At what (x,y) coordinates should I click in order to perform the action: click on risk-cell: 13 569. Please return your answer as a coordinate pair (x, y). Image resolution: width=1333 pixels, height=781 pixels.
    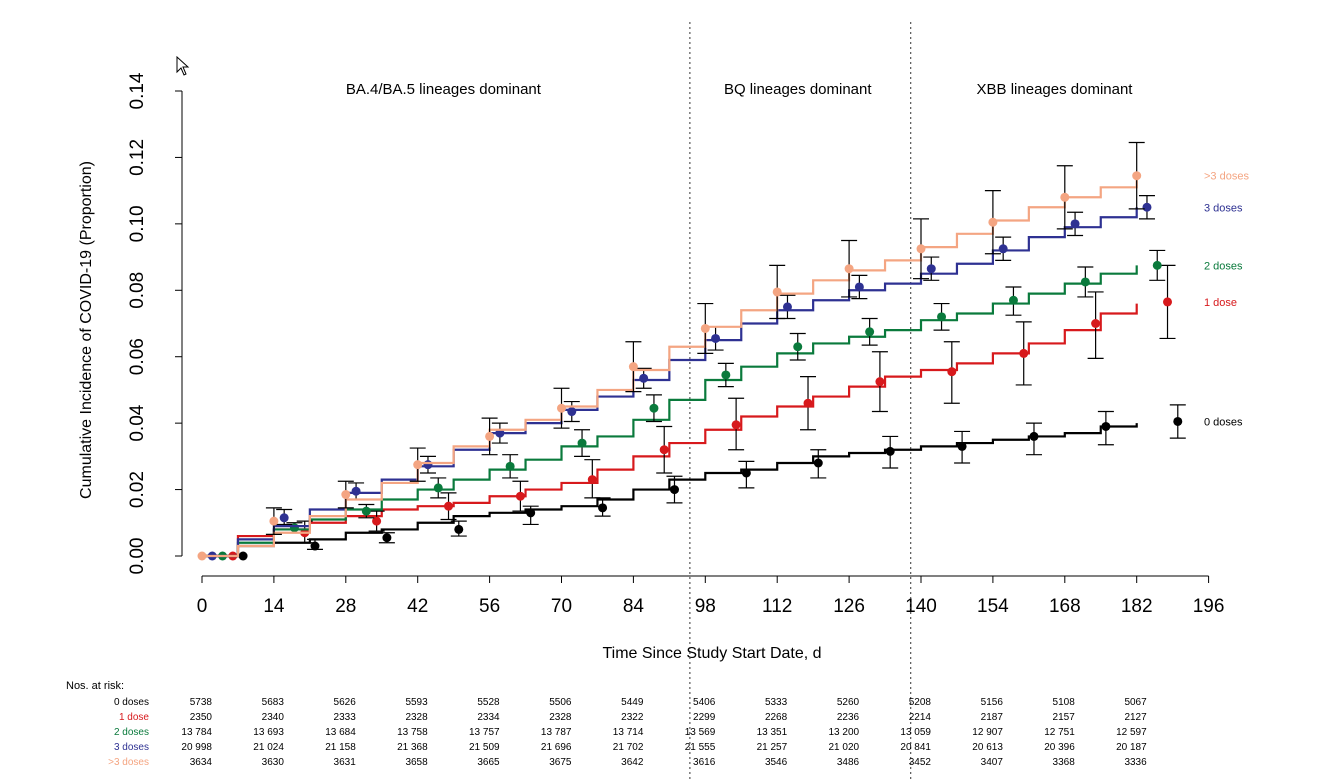
    Looking at the image, I should click on (700, 732).